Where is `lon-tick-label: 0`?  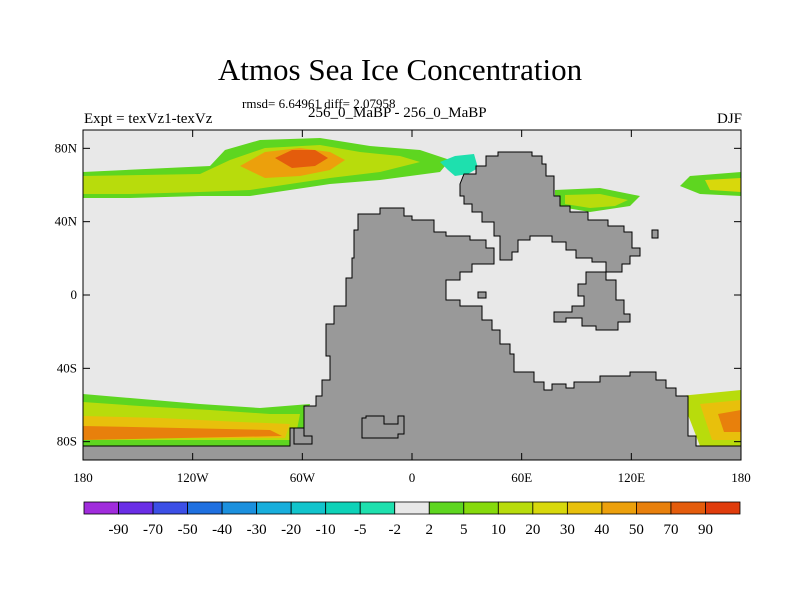 lon-tick-label: 0 is located at coordinates (412, 477).